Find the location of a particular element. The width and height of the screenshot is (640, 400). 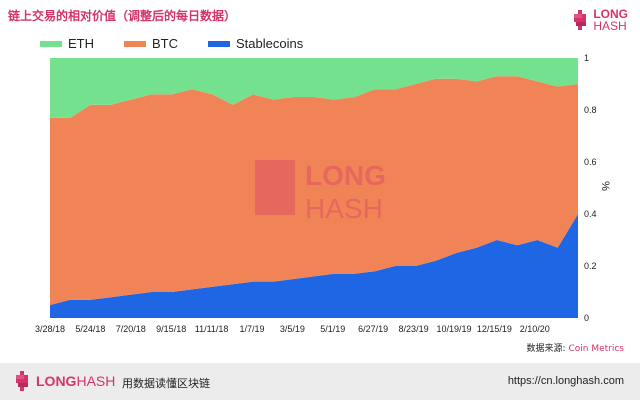

watermark-mark is located at coordinates (275, 187).